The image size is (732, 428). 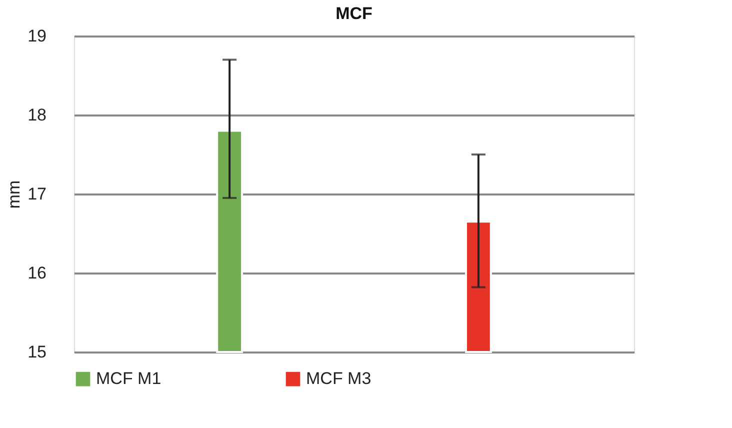 I want to click on y-tick-label: 18, so click(x=37, y=115).